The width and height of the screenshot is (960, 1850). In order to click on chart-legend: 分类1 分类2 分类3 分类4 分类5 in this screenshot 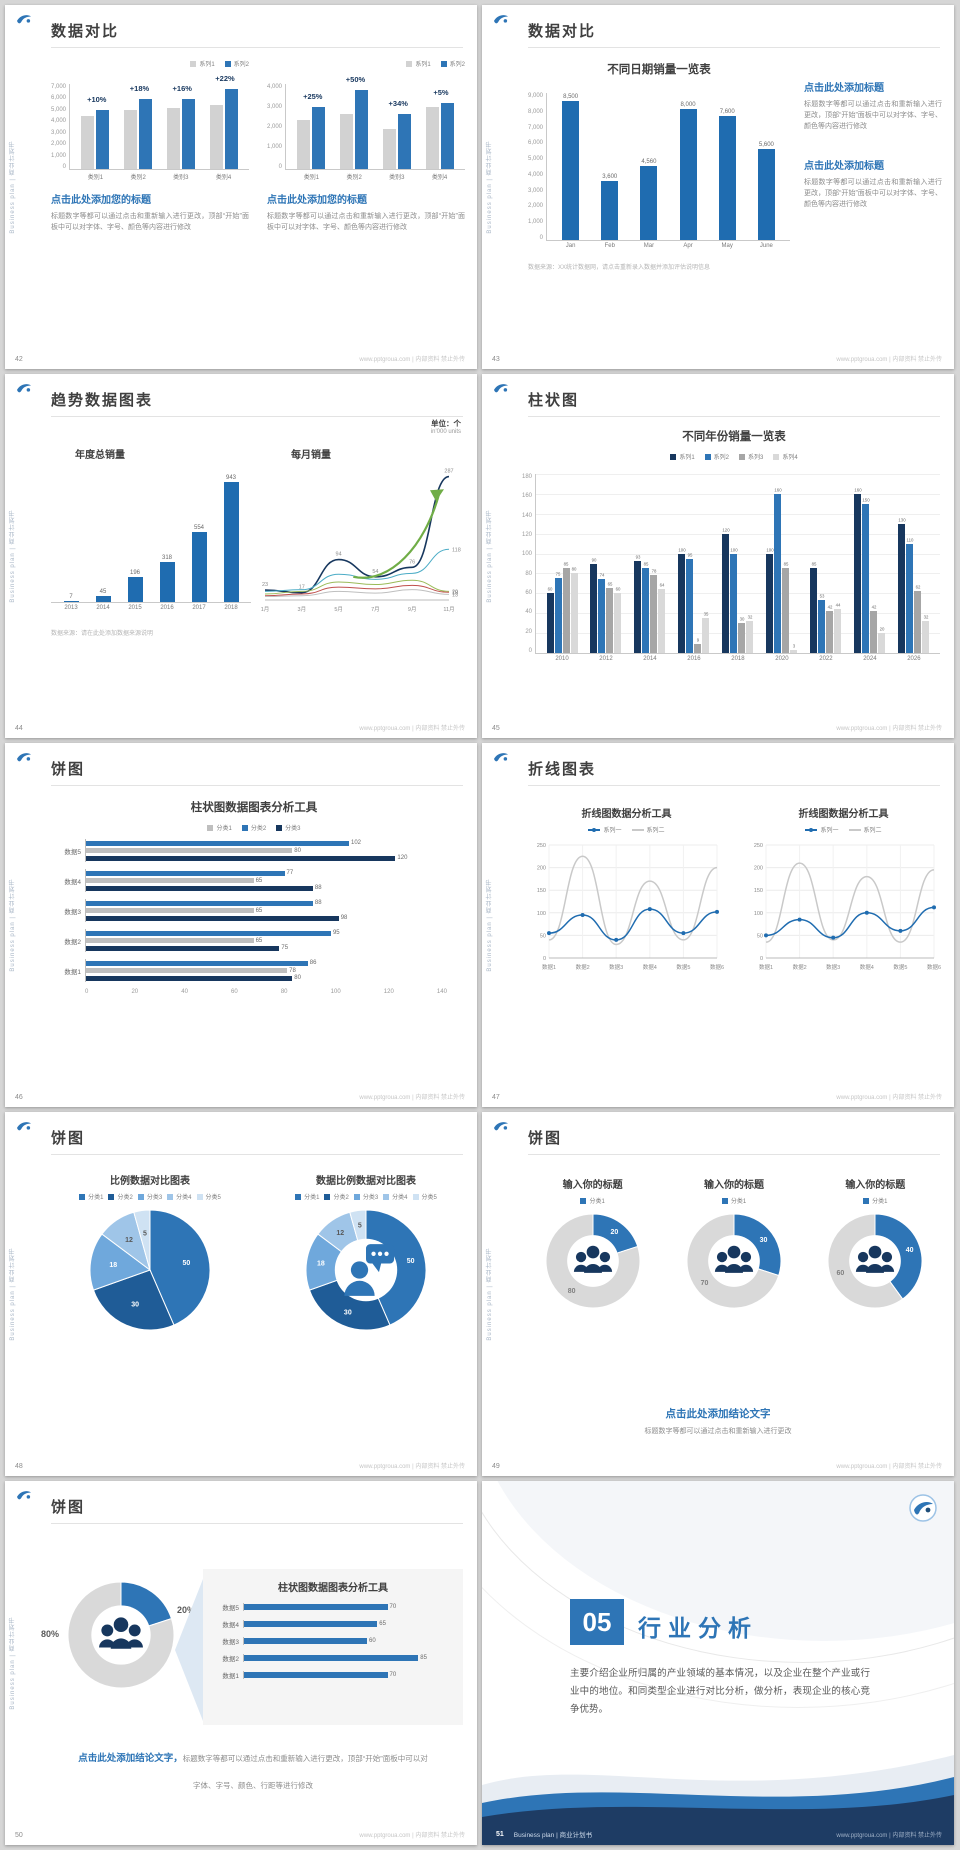, I will do `click(150, 1196)`.